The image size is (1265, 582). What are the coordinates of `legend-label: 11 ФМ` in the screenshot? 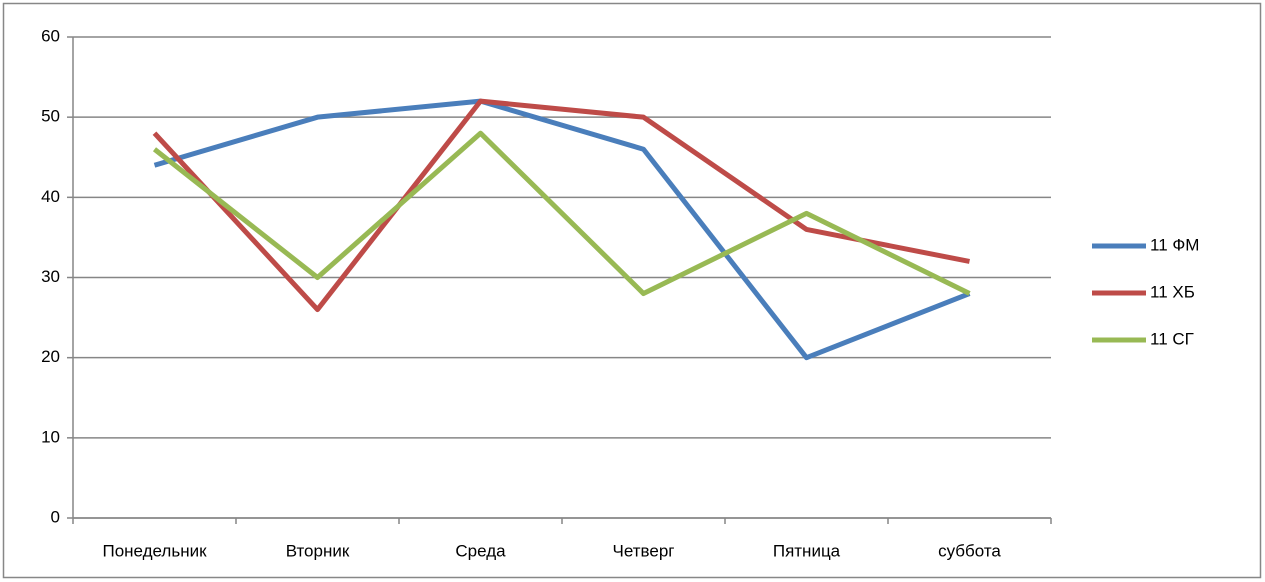 It's located at (1174, 244).